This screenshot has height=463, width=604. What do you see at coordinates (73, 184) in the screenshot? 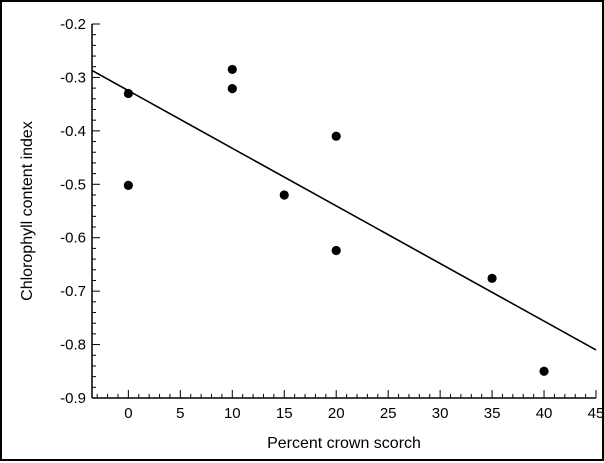
I see `y-tick-label: -0.5` at bounding box center [73, 184].